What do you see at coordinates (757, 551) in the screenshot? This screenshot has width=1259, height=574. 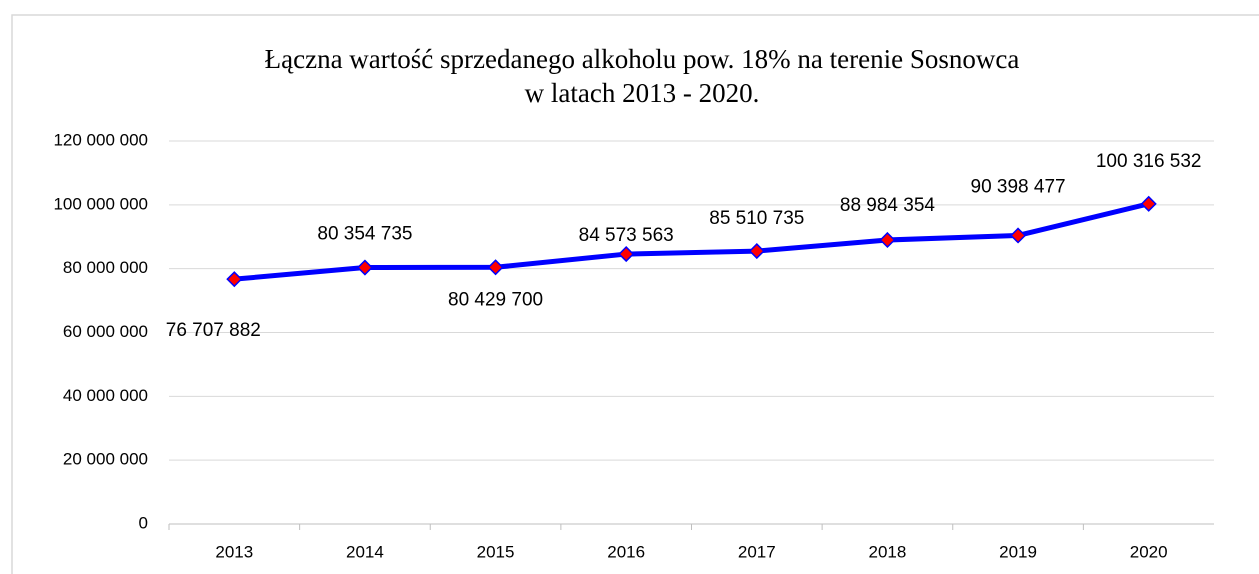 I see `x-tick-label: 2017` at bounding box center [757, 551].